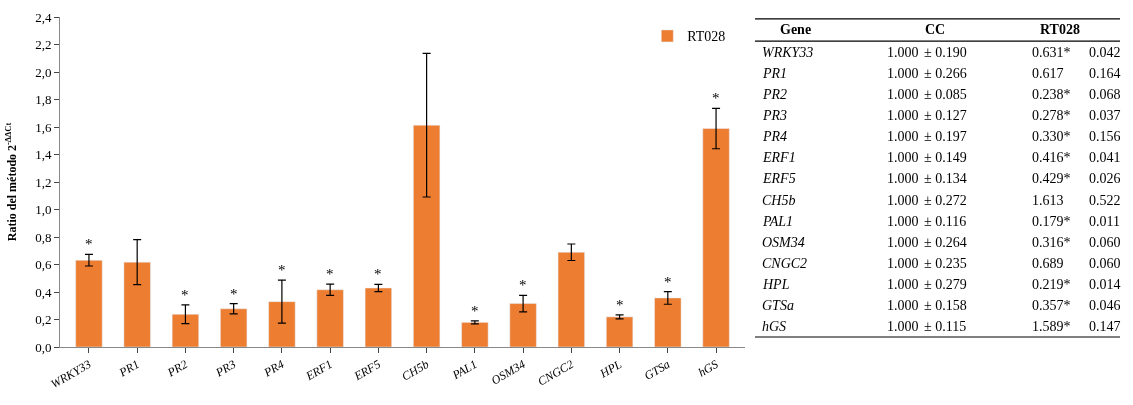  I want to click on text: ± 0.266, so click(945, 73).